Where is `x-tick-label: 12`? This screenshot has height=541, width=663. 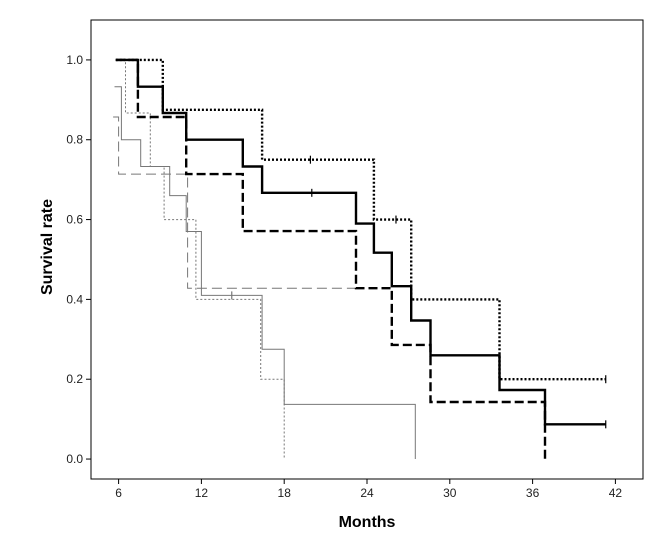
x-tick-label: 12 is located at coordinates (202, 493).